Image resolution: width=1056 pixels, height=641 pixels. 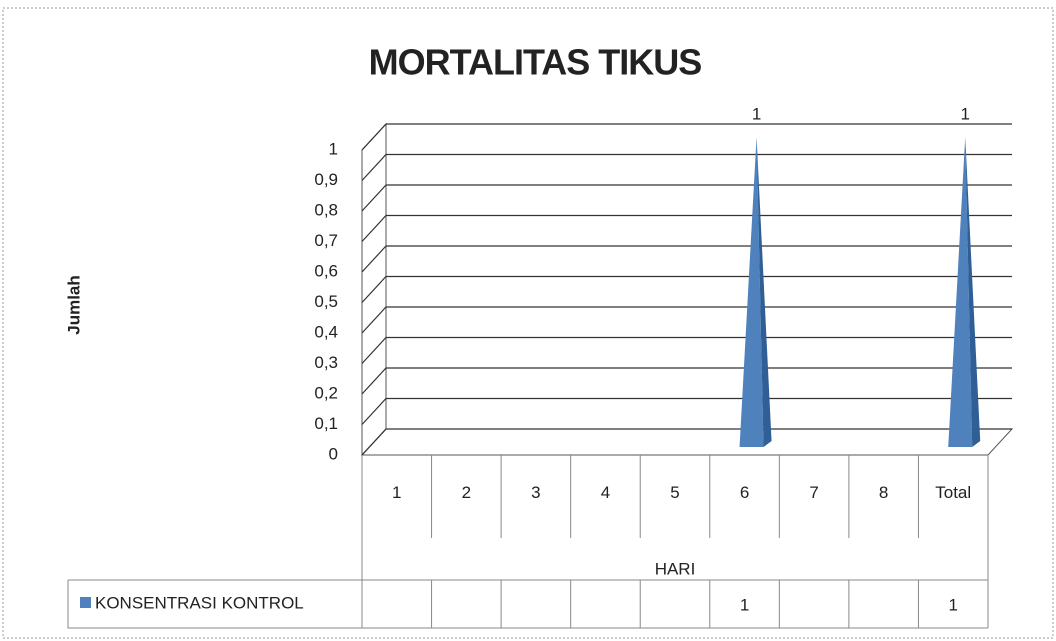 What do you see at coordinates (326, 331) in the screenshot?
I see `y-tick-label: 0,4` at bounding box center [326, 331].